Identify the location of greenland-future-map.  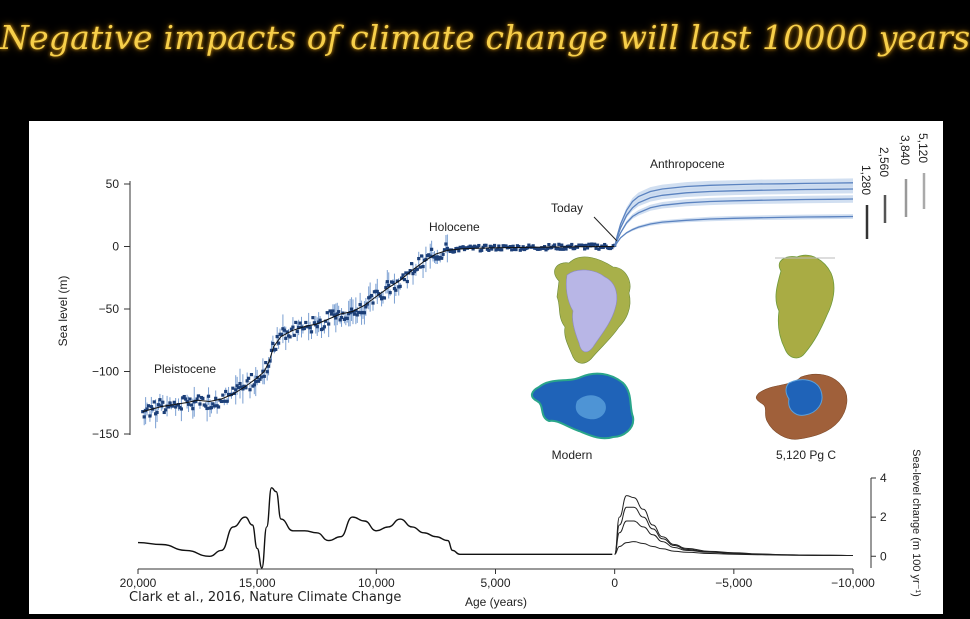
(805, 306).